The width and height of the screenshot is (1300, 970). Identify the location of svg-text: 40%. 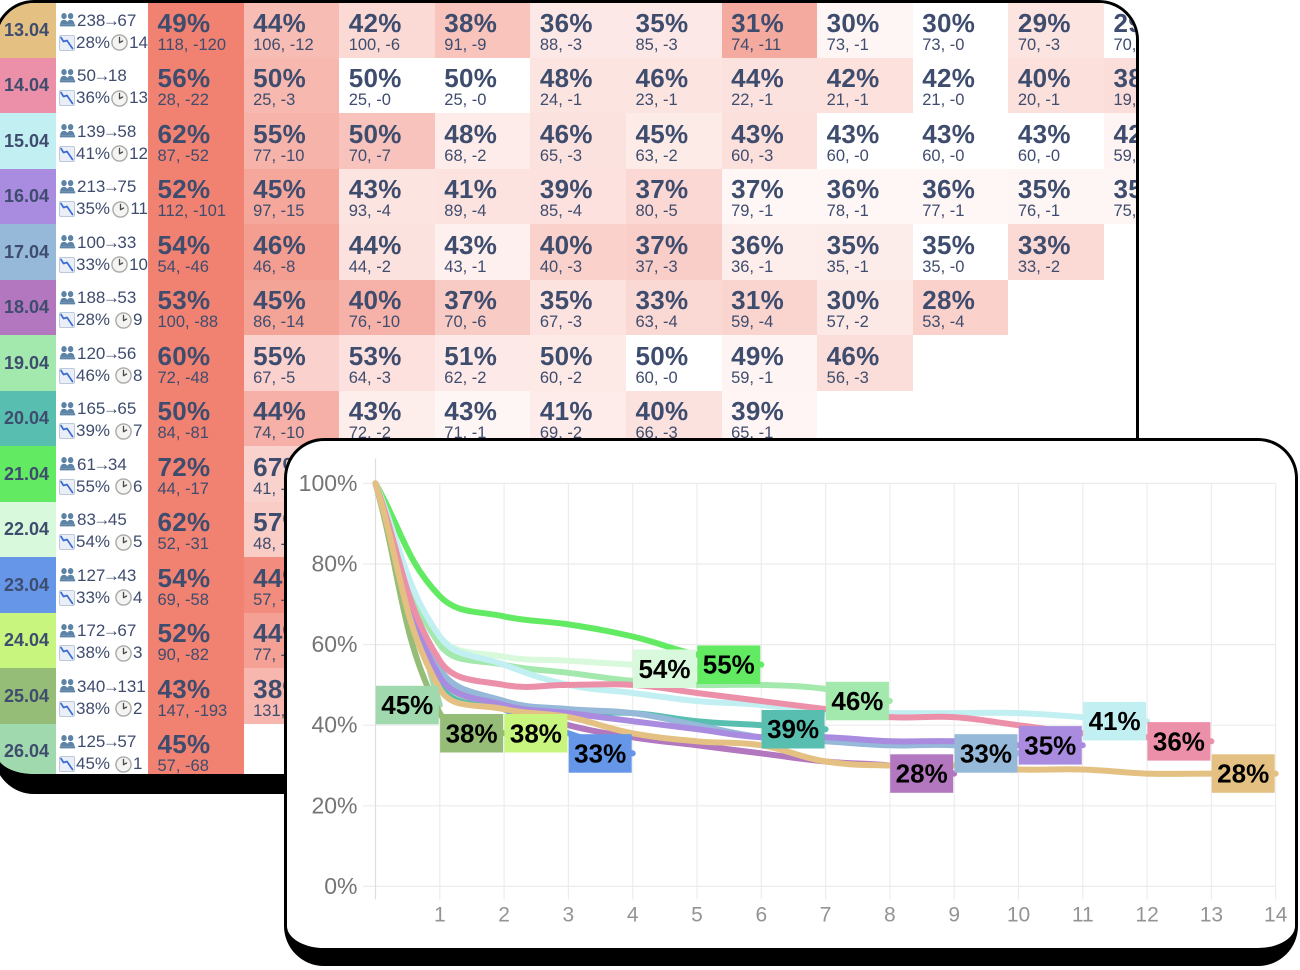
(334, 725).